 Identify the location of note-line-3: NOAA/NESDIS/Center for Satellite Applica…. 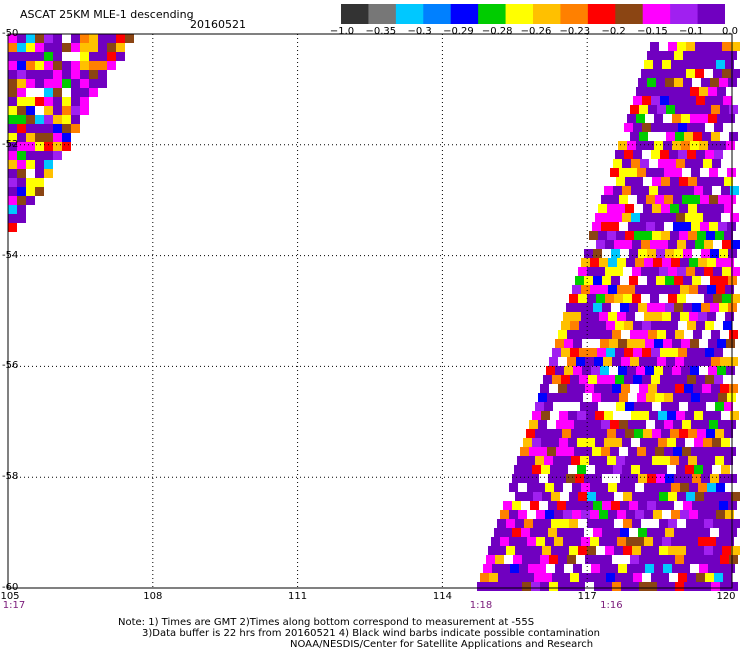
(442, 644).